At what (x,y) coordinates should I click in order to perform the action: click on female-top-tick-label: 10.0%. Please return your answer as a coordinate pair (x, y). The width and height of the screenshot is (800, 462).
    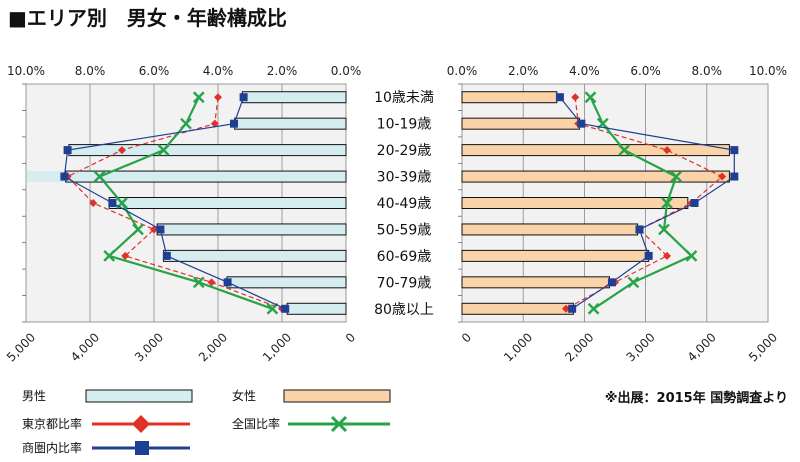
    Looking at the image, I should click on (768, 71).